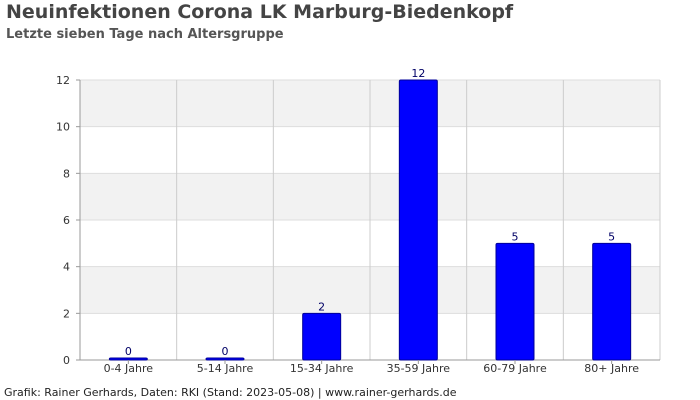 Image resolution: width=700 pixels, height=400 pixels. Describe the element at coordinates (66, 173) in the screenshot. I see `y-tick-label: 8` at that location.